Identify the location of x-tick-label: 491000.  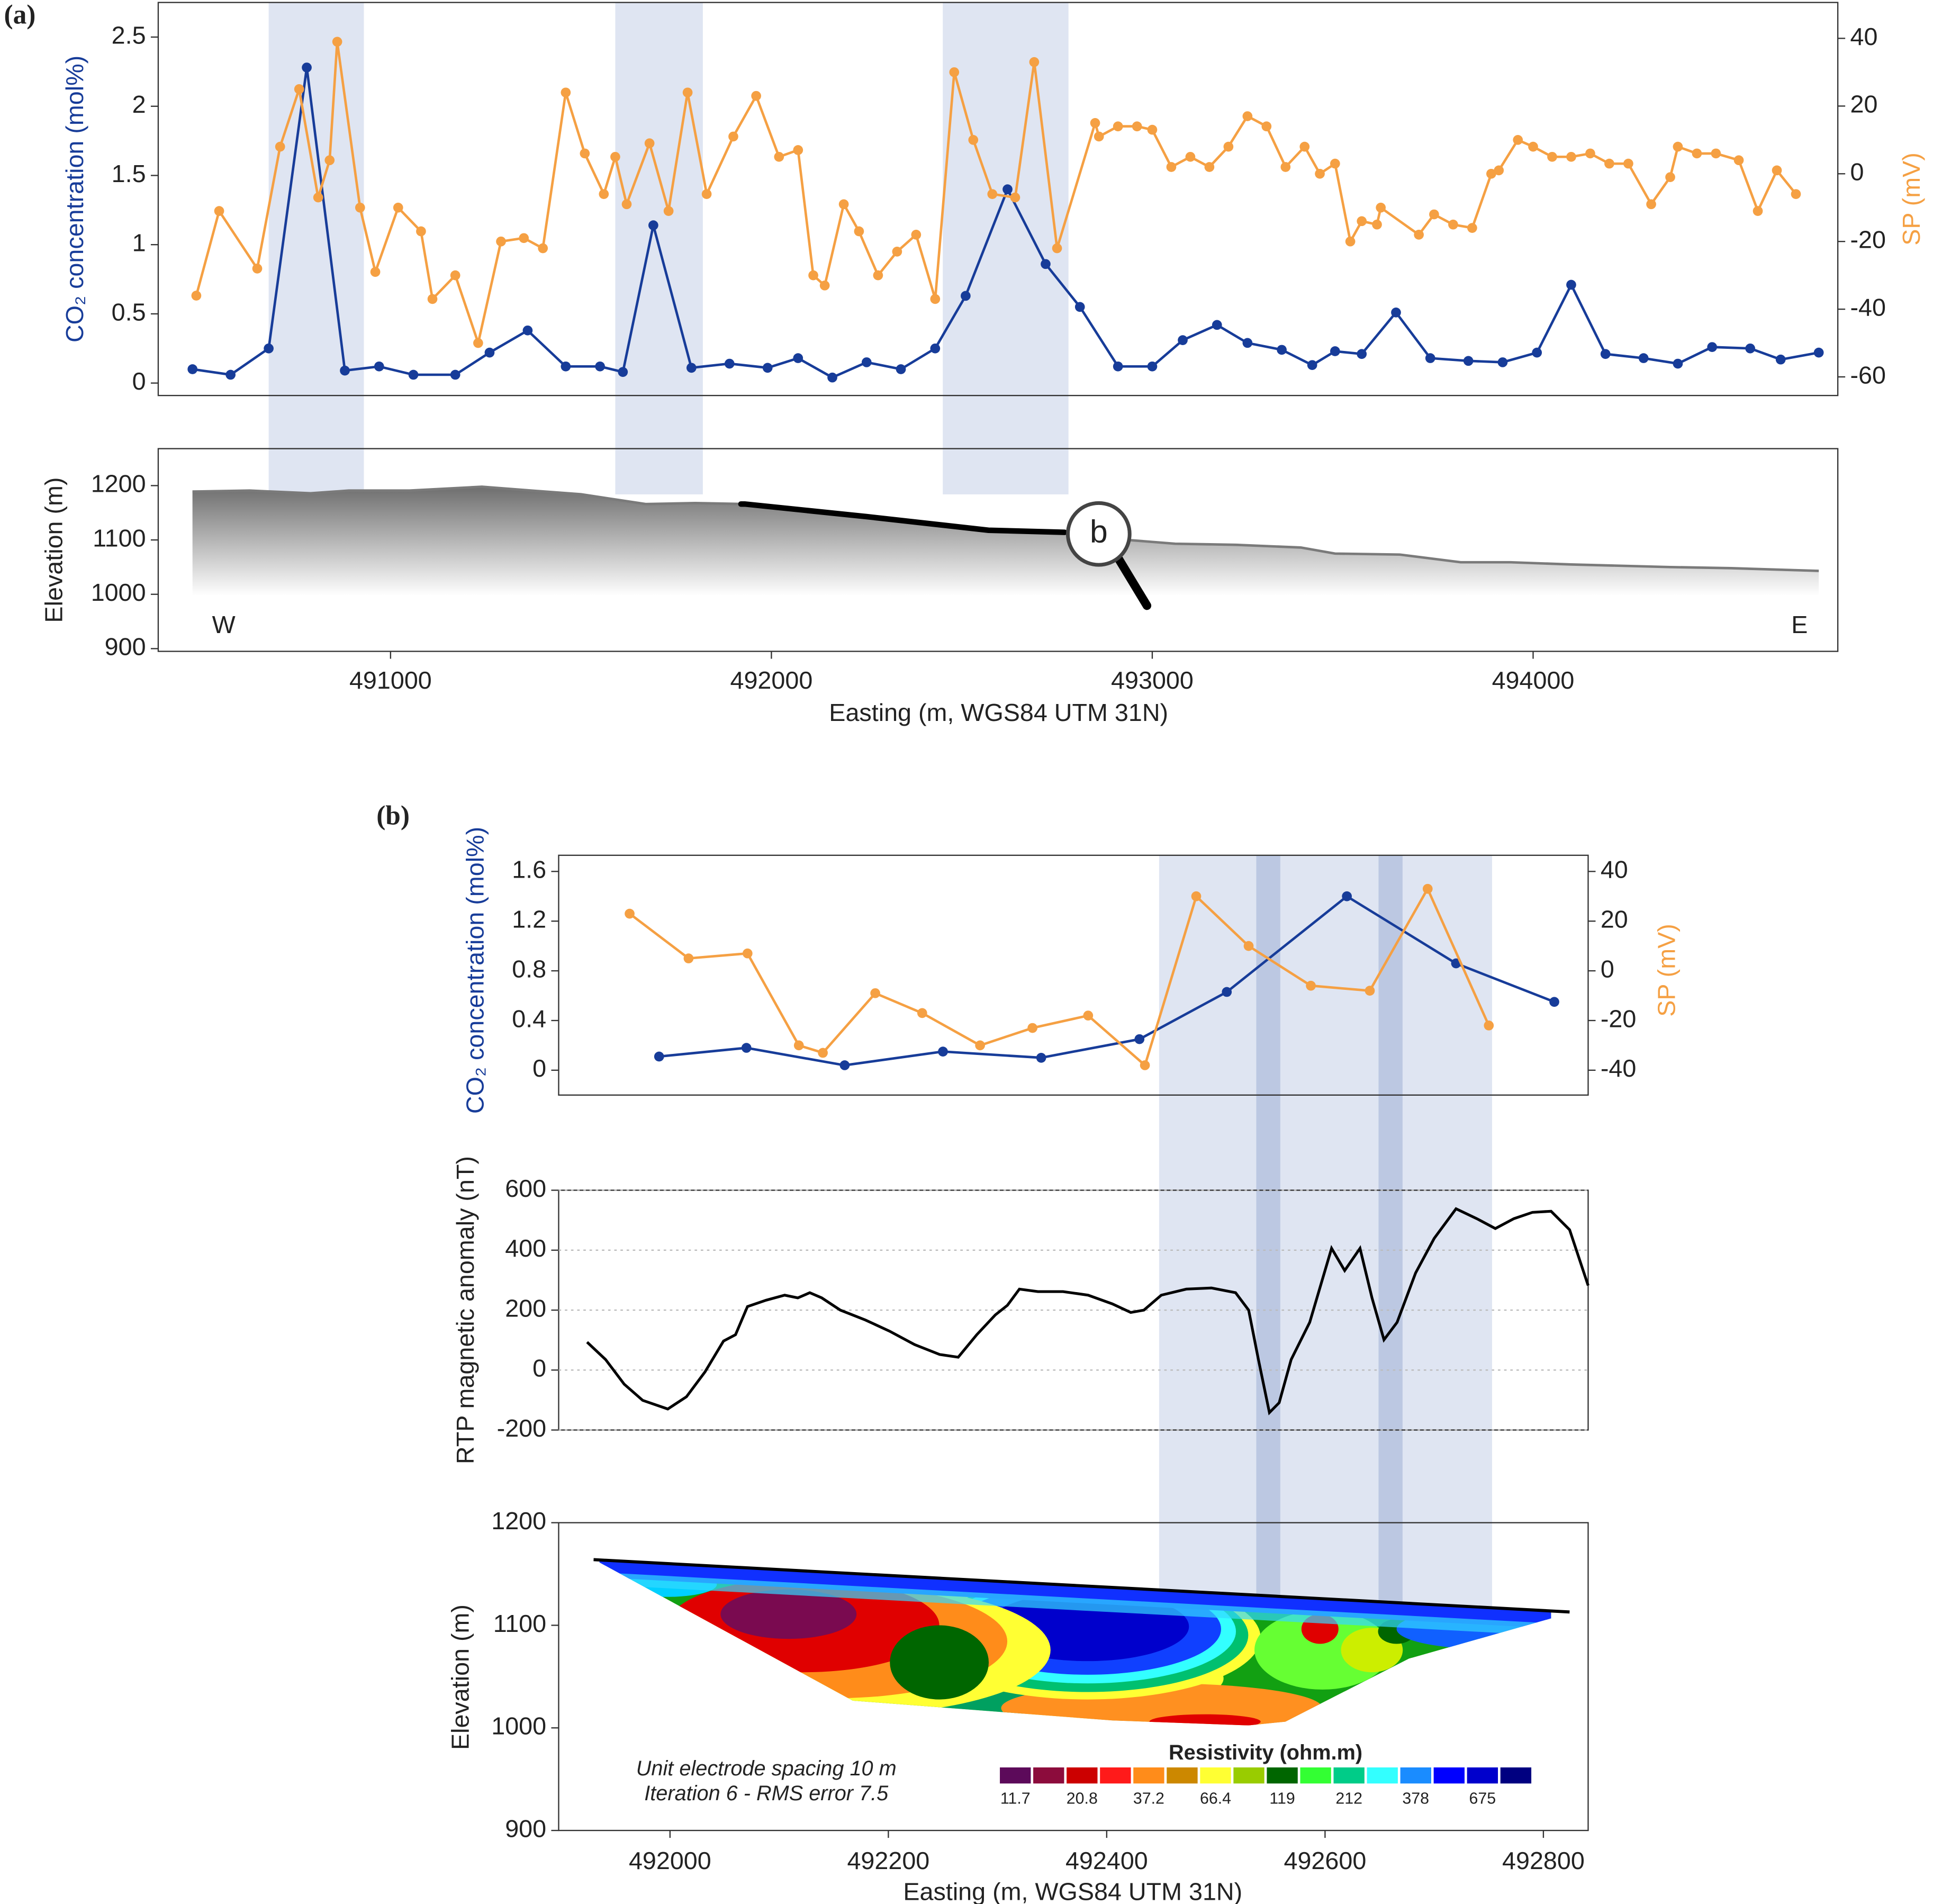
(390, 680).